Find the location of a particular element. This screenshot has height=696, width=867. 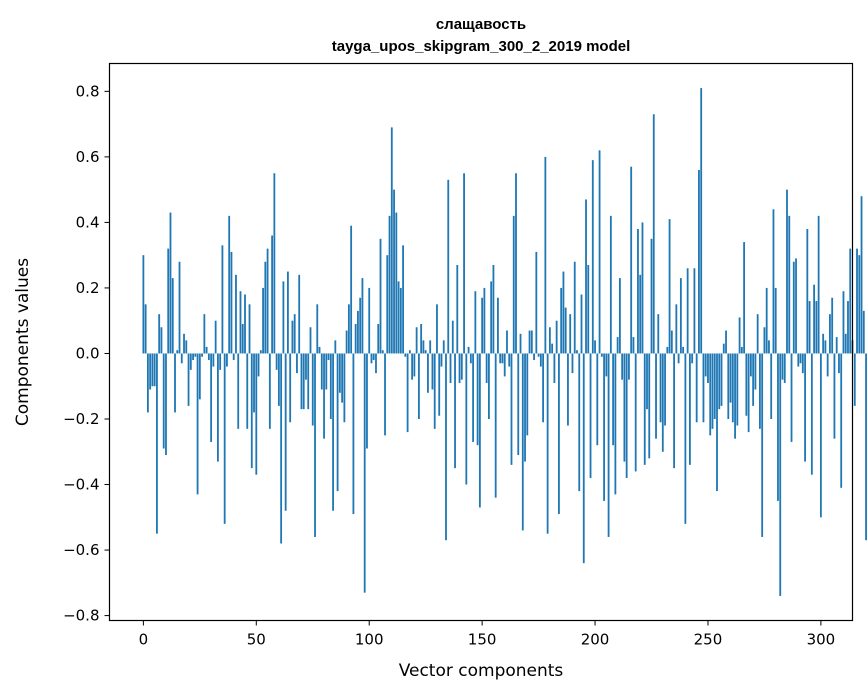

x-tick-label: 50 is located at coordinates (256, 640).